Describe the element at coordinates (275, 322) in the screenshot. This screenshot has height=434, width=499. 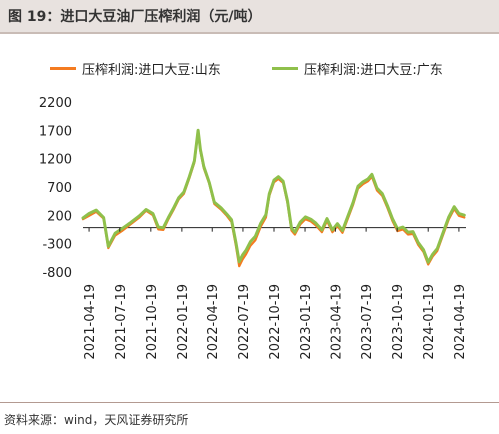
I see `x-tick-label: 2022-10-19` at that location.